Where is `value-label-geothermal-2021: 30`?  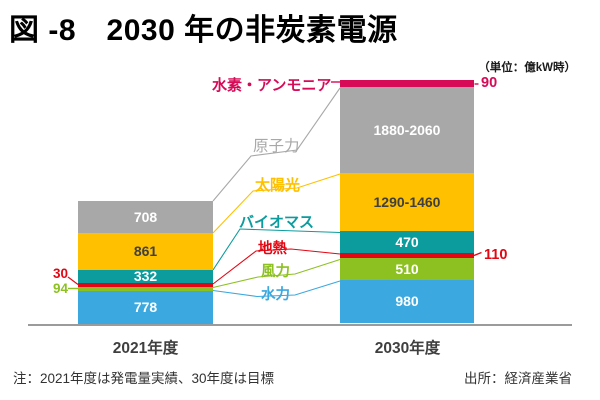 value-label-geothermal-2021: 30 is located at coordinates (60, 273).